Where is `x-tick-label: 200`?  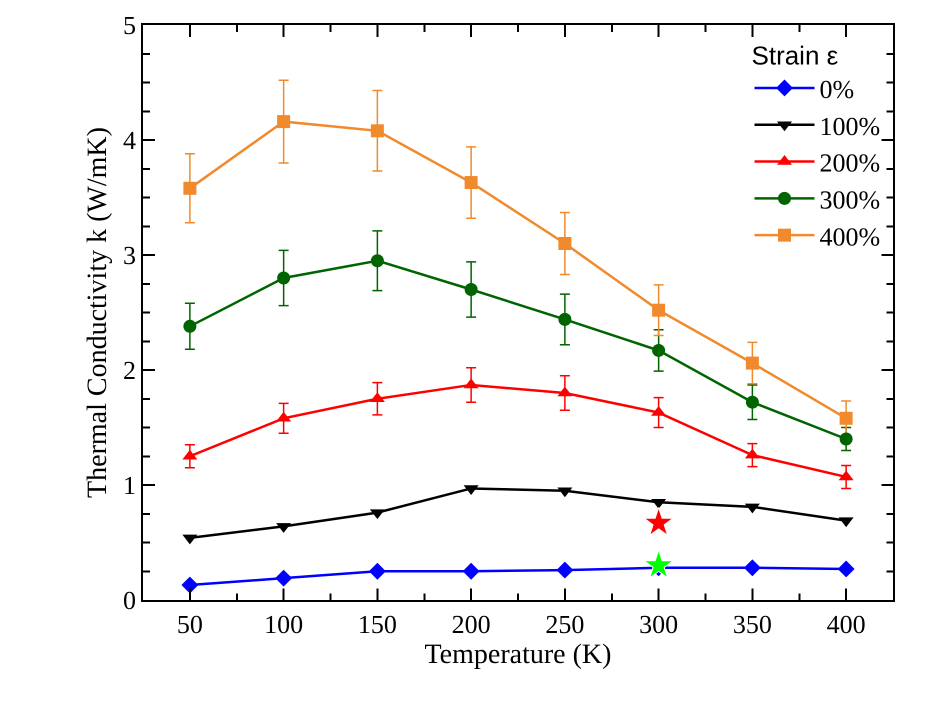
x-tick-label: 200 is located at coordinates (471, 624).